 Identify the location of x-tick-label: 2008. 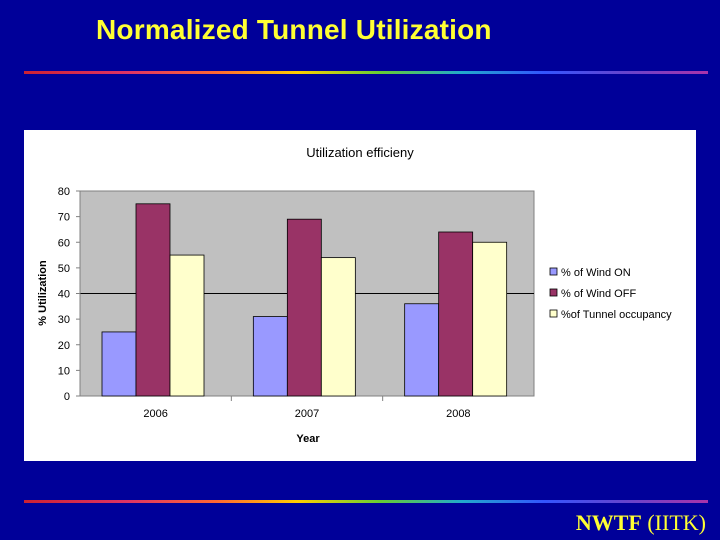
(458, 414).